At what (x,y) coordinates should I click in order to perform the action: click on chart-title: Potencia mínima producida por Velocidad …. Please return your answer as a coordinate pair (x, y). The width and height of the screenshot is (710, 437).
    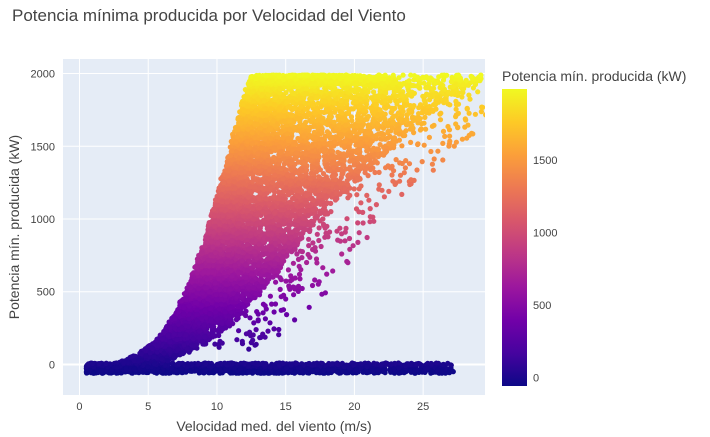
    Looking at the image, I should click on (209, 15).